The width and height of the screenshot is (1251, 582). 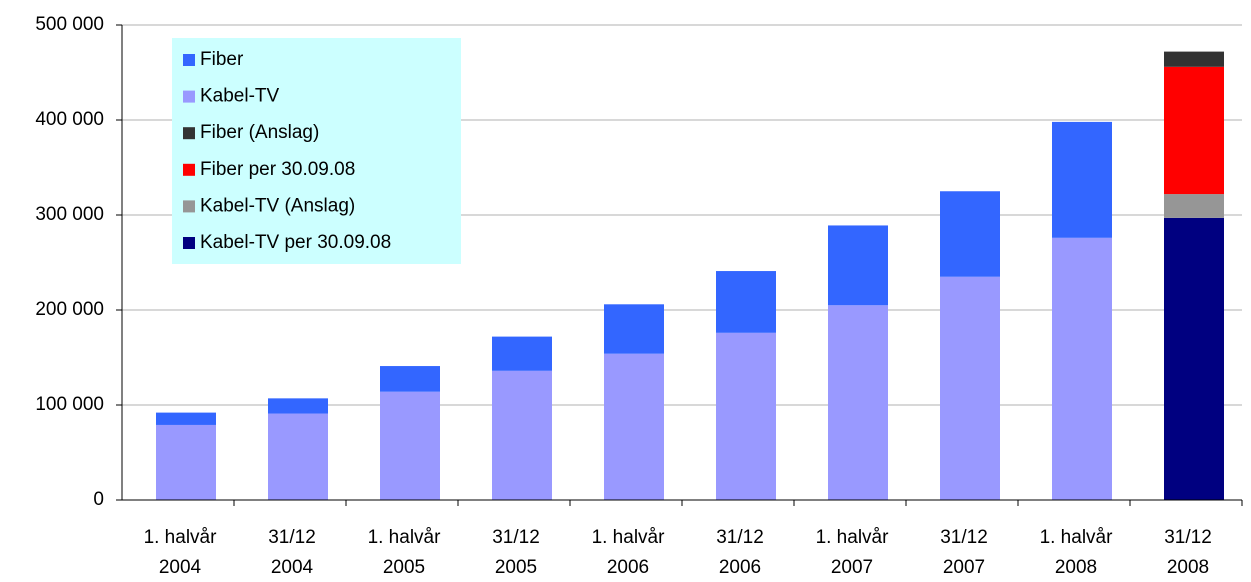 I want to click on legend-label: Kabel-TV per 30.09.08, so click(x=295, y=242).